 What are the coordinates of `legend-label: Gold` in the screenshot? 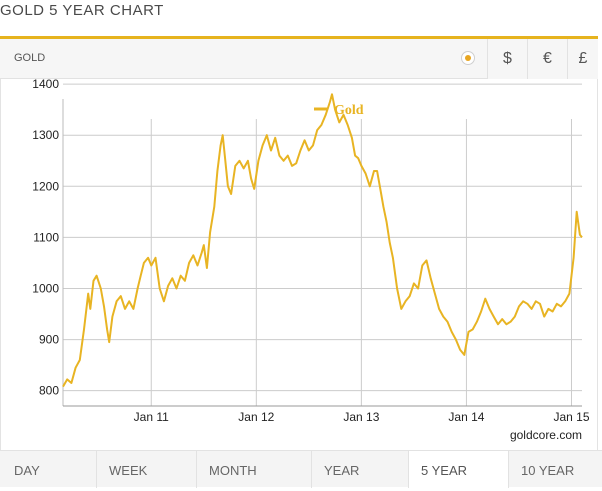 It's located at (349, 110).